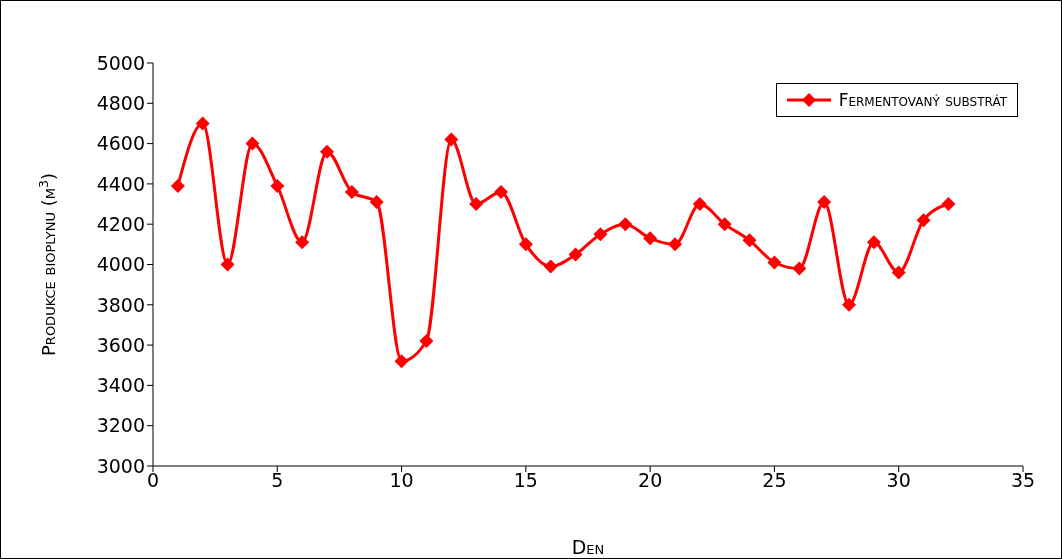 The height and width of the screenshot is (559, 1062). What do you see at coordinates (922, 100) in the screenshot?
I see `legend-label: Fermentovaný substrát` at bounding box center [922, 100].